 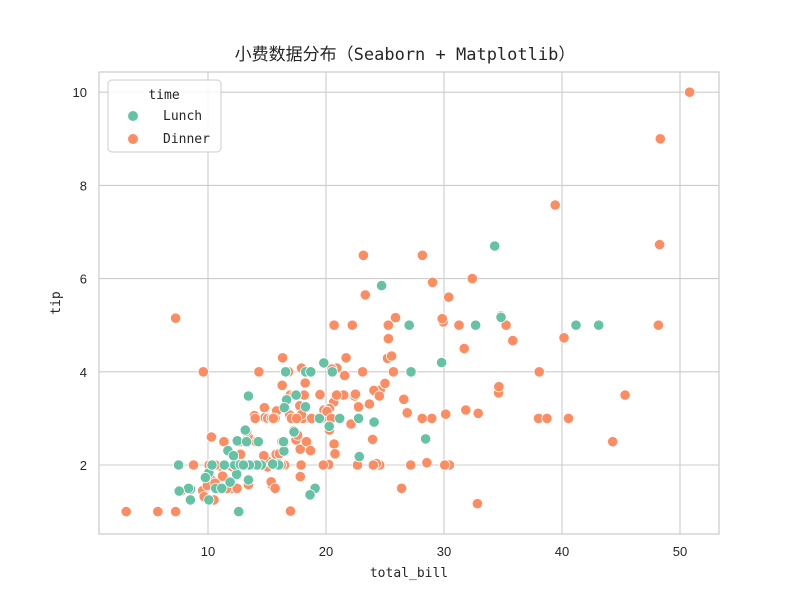 I want to click on legend-label-dinner: Dinner, so click(x=186, y=139).